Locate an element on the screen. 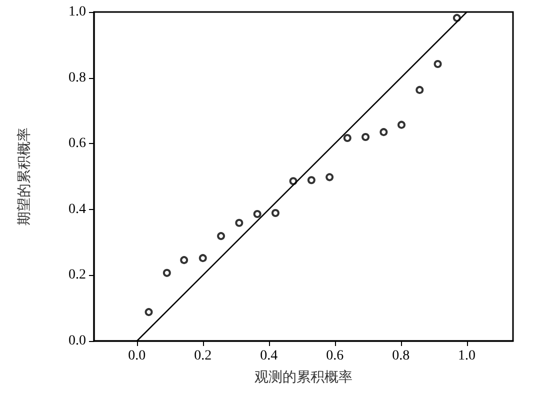  y-tick-label: 0.2 is located at coordinates (77, 275).